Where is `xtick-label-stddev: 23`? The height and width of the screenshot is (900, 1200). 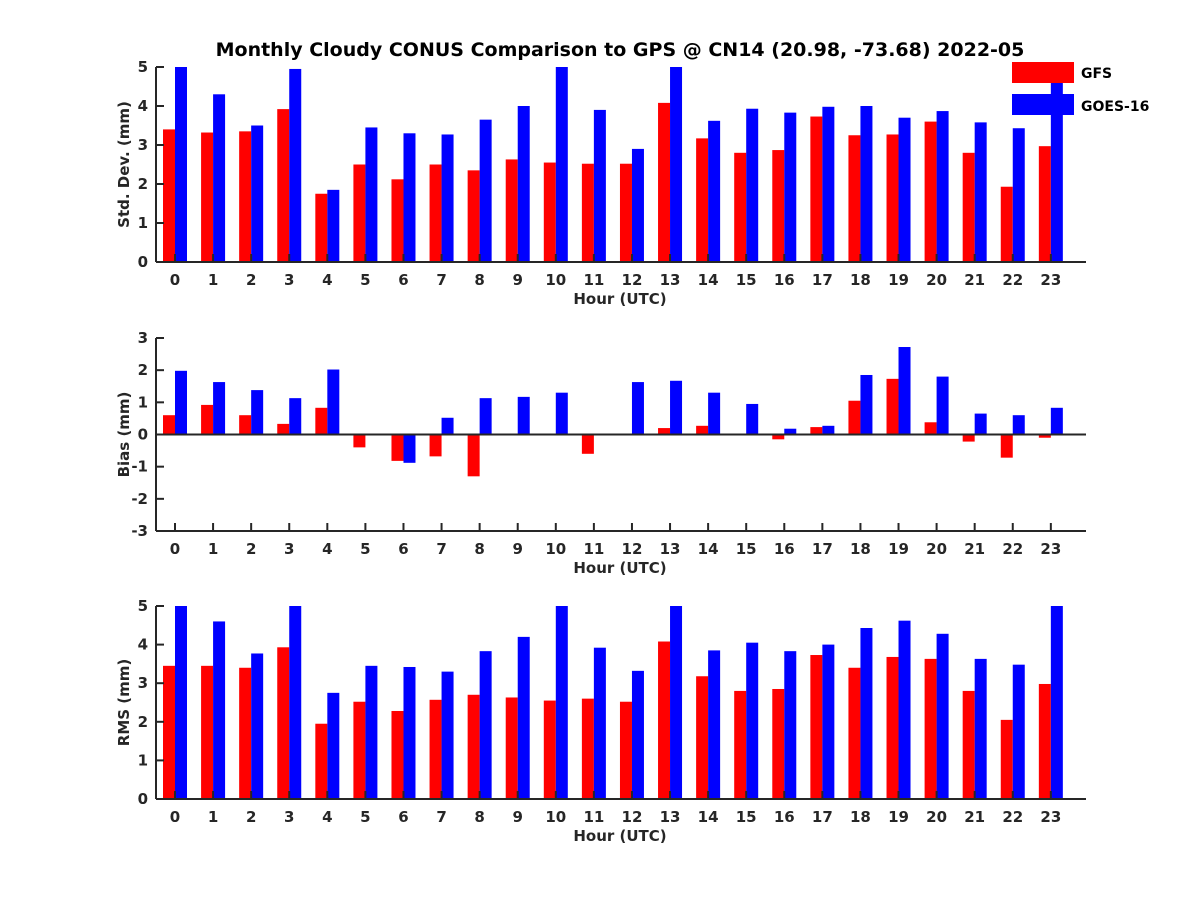 xtick-label-stddev: 23 is located at coordinates (1050, 280).